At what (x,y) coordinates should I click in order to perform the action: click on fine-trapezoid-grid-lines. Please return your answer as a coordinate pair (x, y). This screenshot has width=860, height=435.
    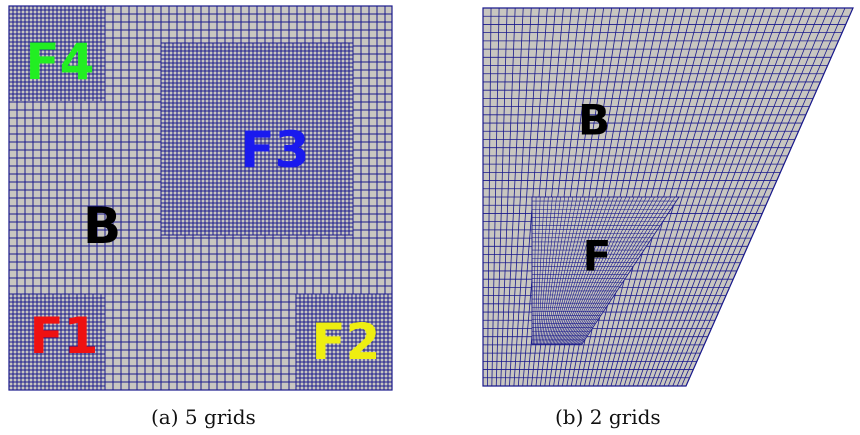
    Looking at the image, I should click on (605, 270).